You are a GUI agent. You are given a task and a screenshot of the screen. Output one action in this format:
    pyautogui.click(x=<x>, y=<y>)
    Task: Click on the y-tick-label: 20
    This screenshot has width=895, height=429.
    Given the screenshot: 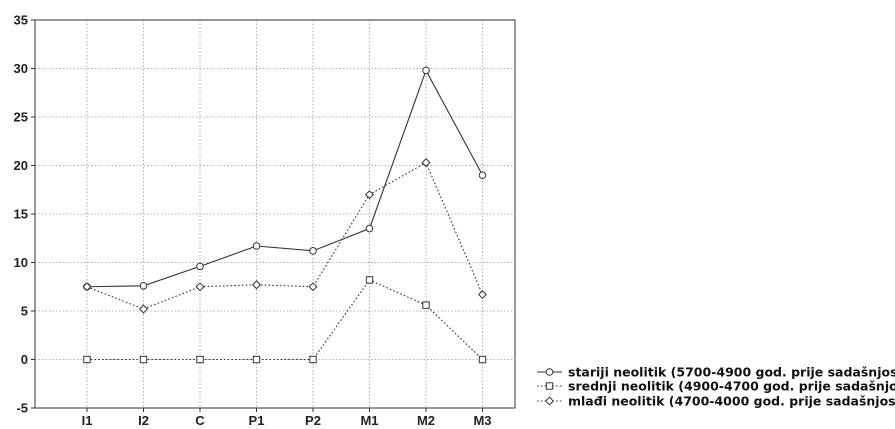 What is the action you would take?
    pyautogui.click(x=21, y=165)
    